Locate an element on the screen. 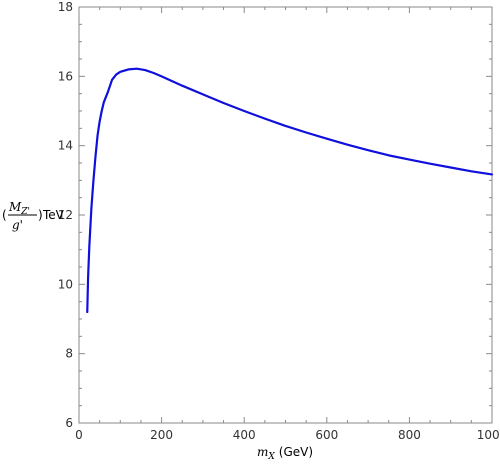  y-tick-label: 10 is located at coordinates (65, 284).